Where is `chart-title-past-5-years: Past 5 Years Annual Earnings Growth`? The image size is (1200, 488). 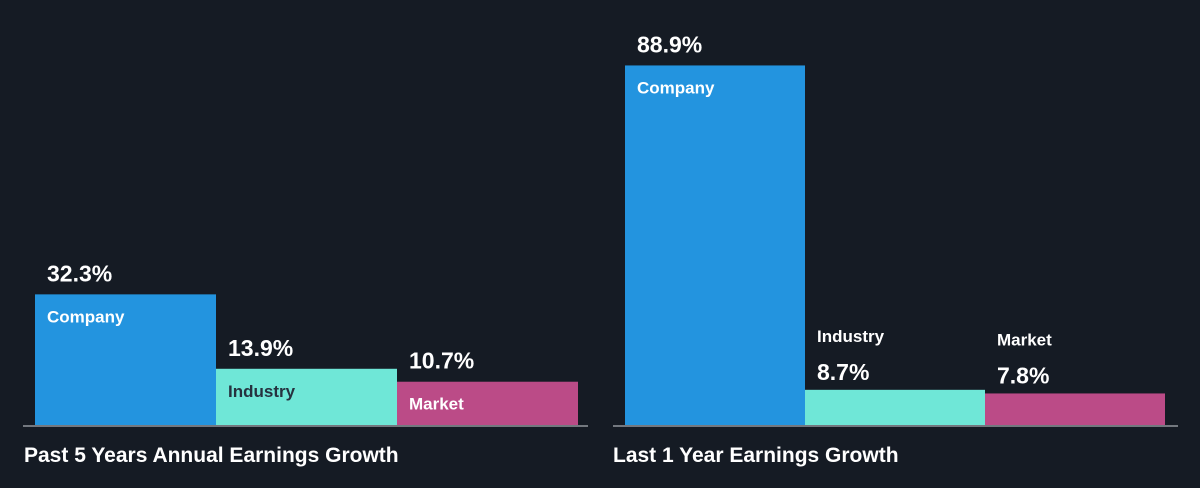
chart-title-past-5-years: Past 5 Years Annual Earnings Growth is located at coordinates (211, 455).